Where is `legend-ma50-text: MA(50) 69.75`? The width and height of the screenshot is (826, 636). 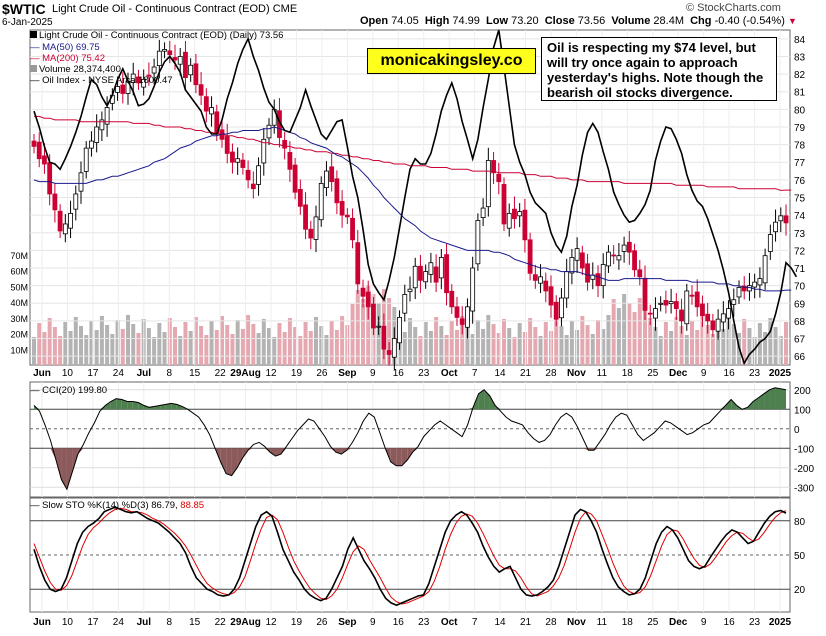 legend-ma50-text: MA(50) 69.75 is located at coordinates (71, 47).